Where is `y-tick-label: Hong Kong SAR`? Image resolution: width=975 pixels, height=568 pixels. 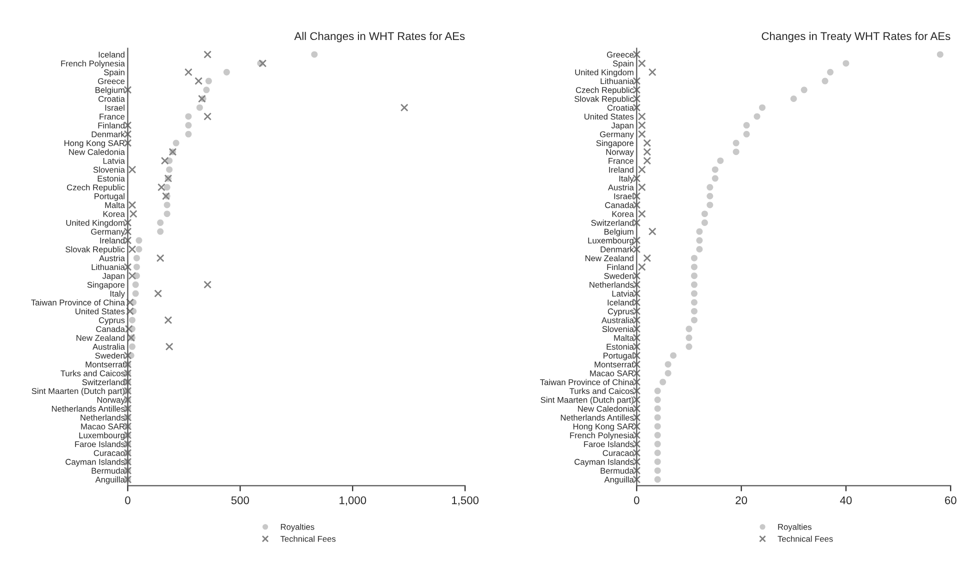 y-tick-label: Hong Kong SAR is located at coordinates (94, 144).